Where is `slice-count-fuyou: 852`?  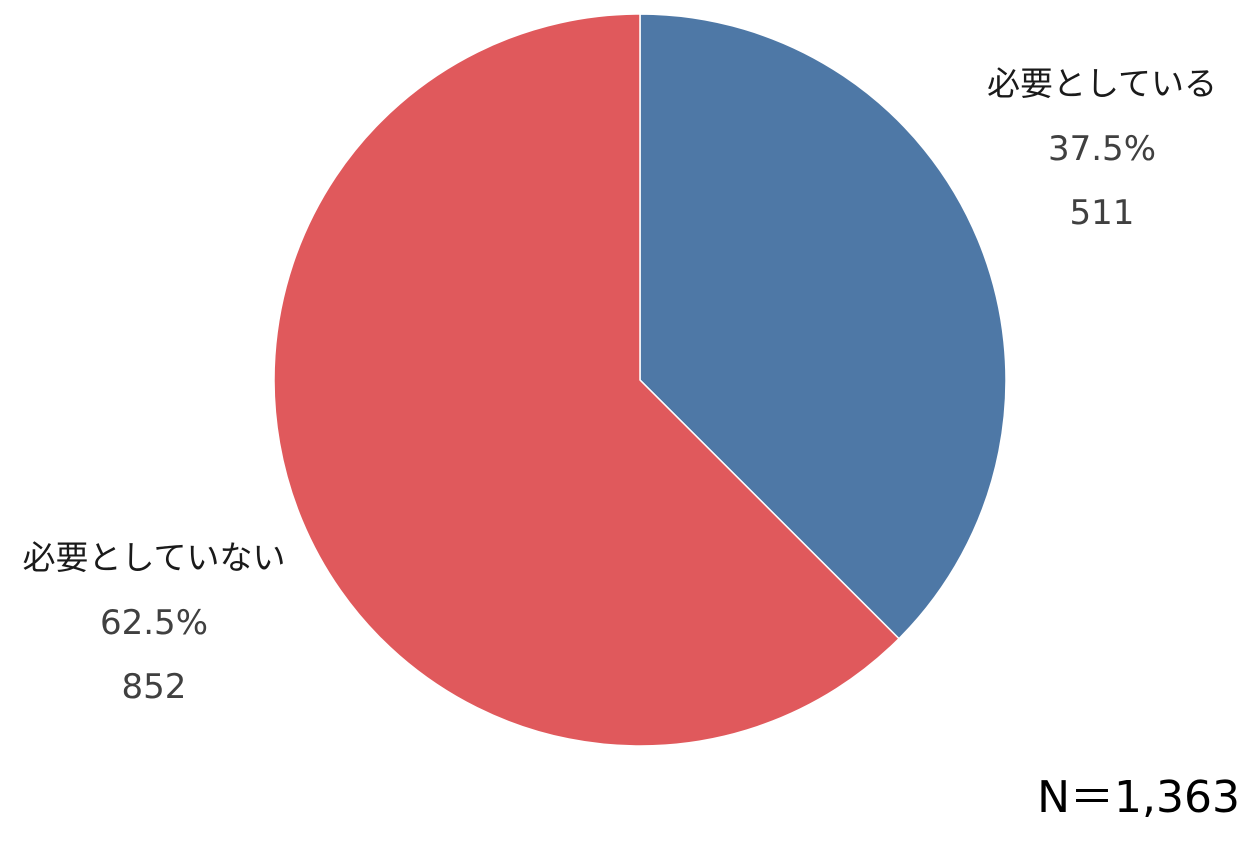 slice-count-fuyou: 852 is located at coordinates (154, 687).